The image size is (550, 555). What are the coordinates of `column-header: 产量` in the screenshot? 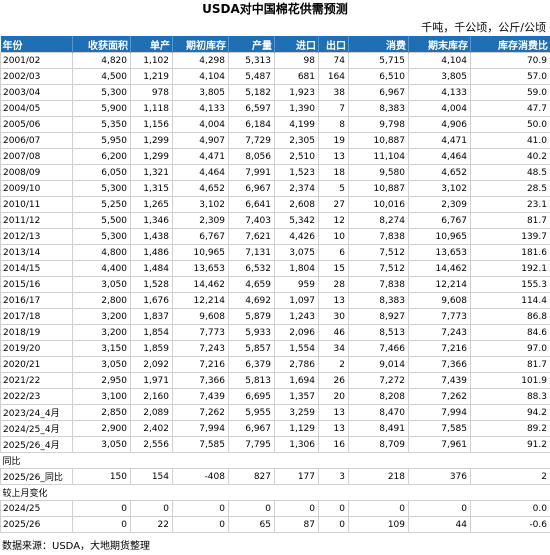 It's located at (251, 44).